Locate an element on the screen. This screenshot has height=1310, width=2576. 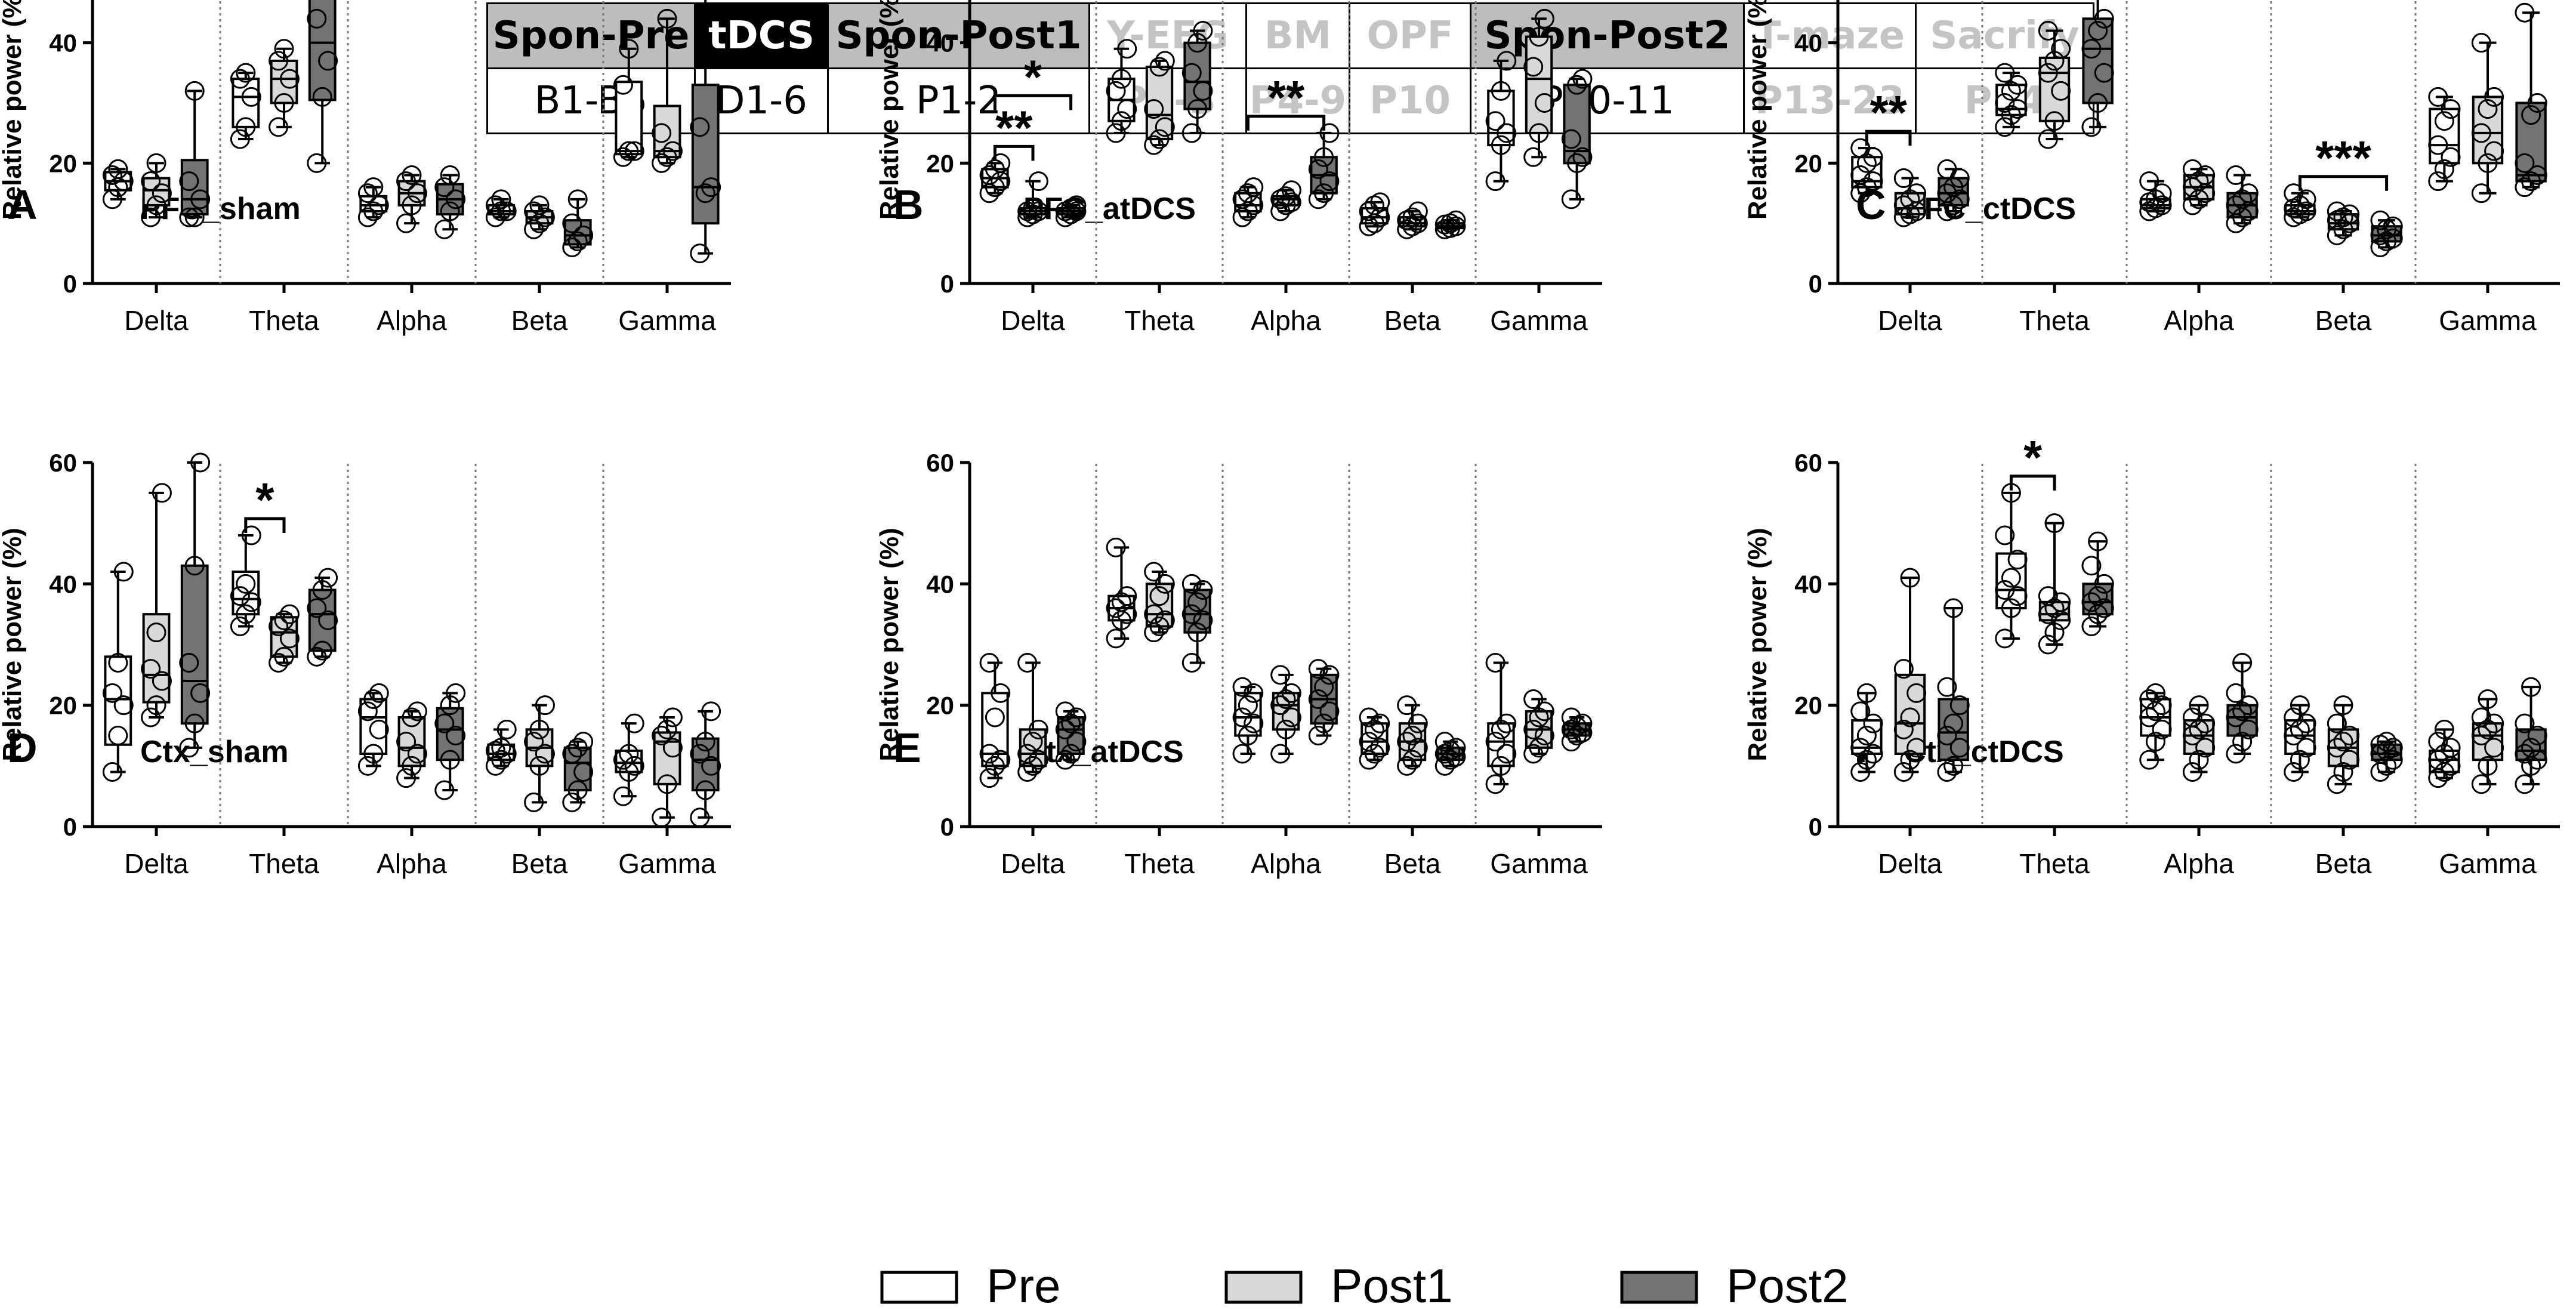
box-post2-theta is located at coordinates (1197, 82).